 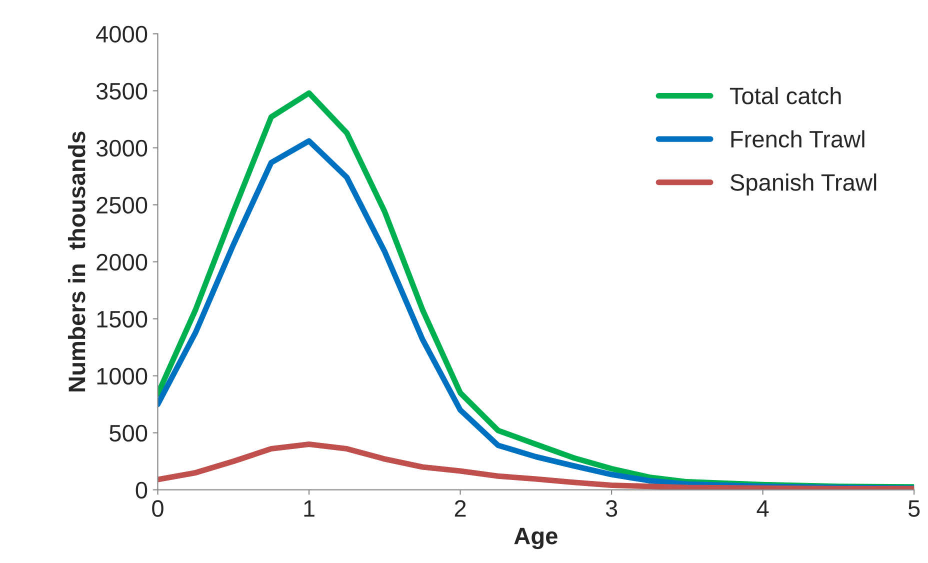 I want to click on legend-label: Spanish Trawl, so click(x=803, y=184).